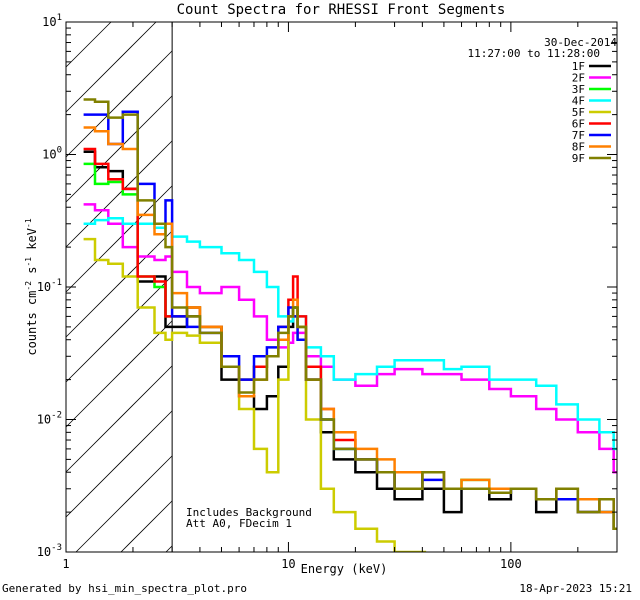 Image resolution: width=640 pixels, height=600 pixels. What do you see at coordinates (578, 66) in the screenshot?
I see `legend-label-1F: 1F` at bounding box center [578, 66].